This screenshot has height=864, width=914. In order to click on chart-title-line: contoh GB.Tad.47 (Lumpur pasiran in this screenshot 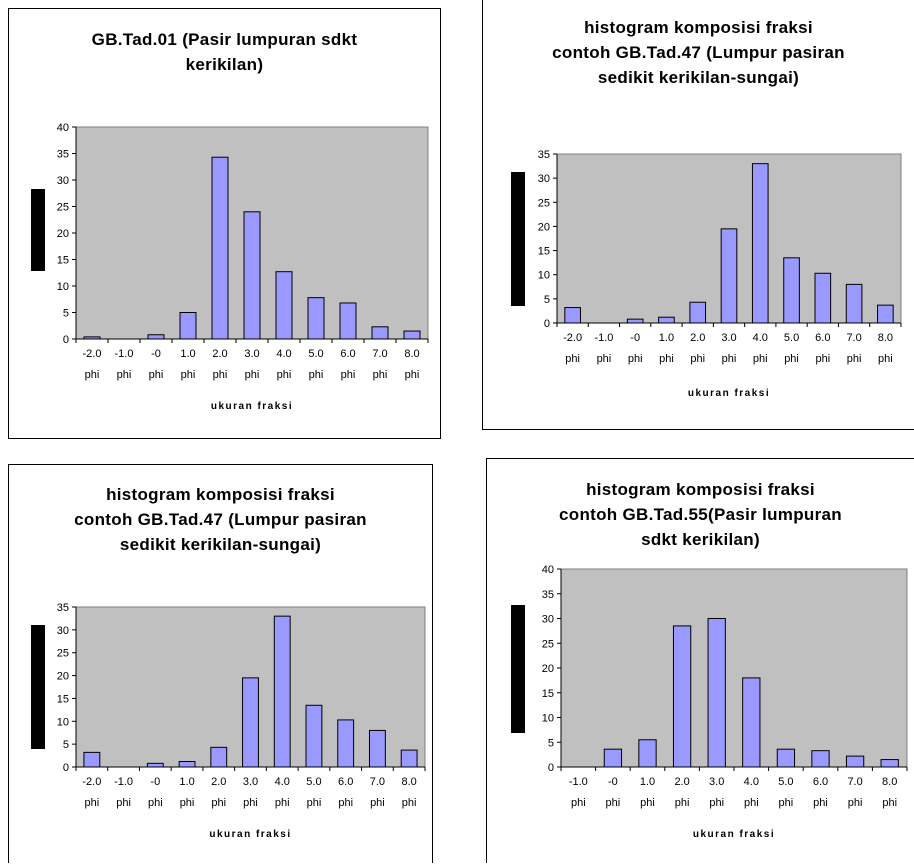, I will do `click(220, 519)`.